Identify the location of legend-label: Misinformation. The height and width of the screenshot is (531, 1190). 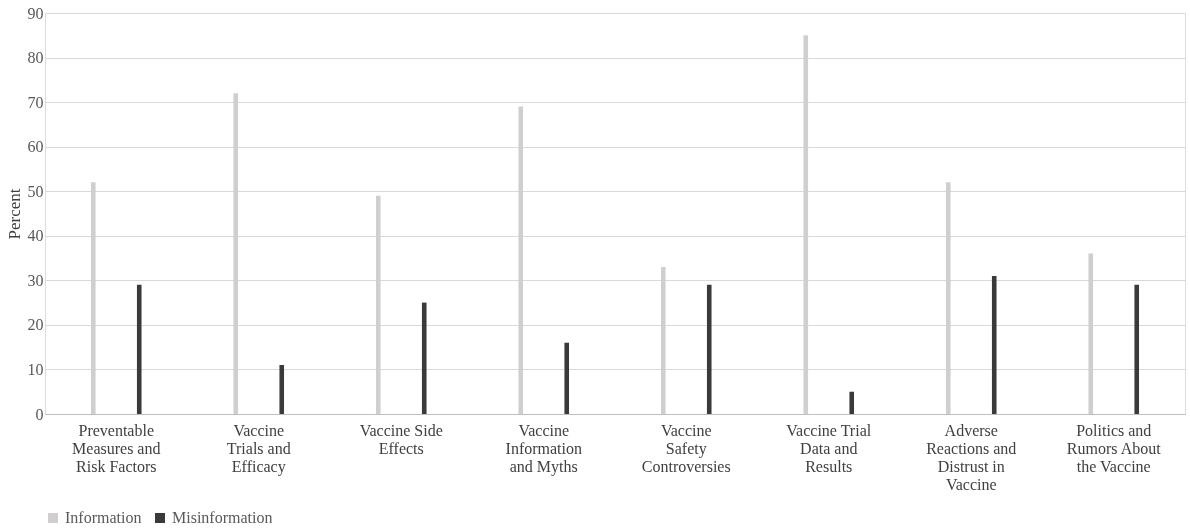
(222, 517).